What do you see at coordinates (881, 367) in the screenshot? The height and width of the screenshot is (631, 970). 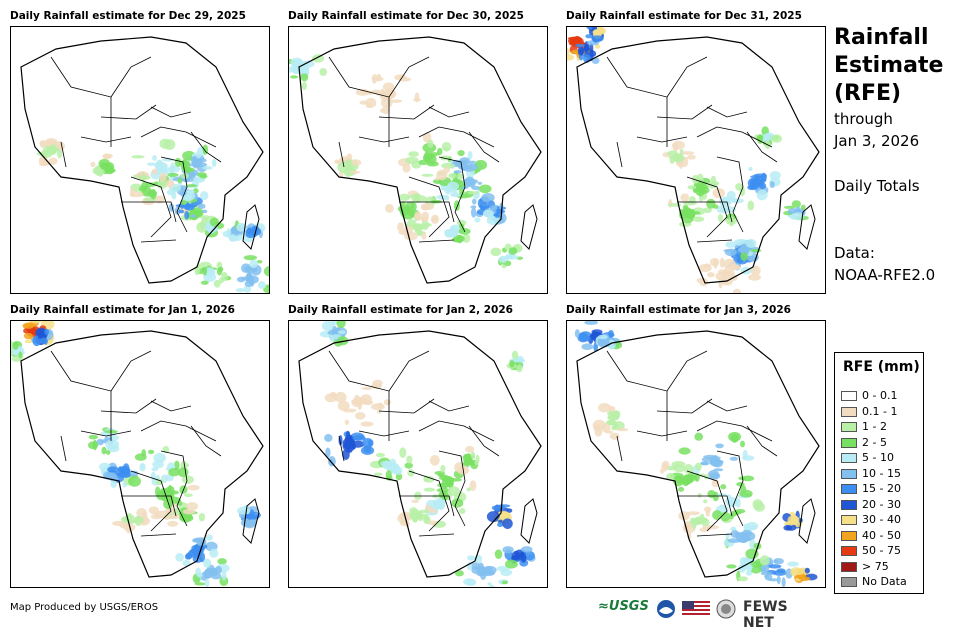 I see `legend-title: RFE (mm)` at bounding box center [881, 367].